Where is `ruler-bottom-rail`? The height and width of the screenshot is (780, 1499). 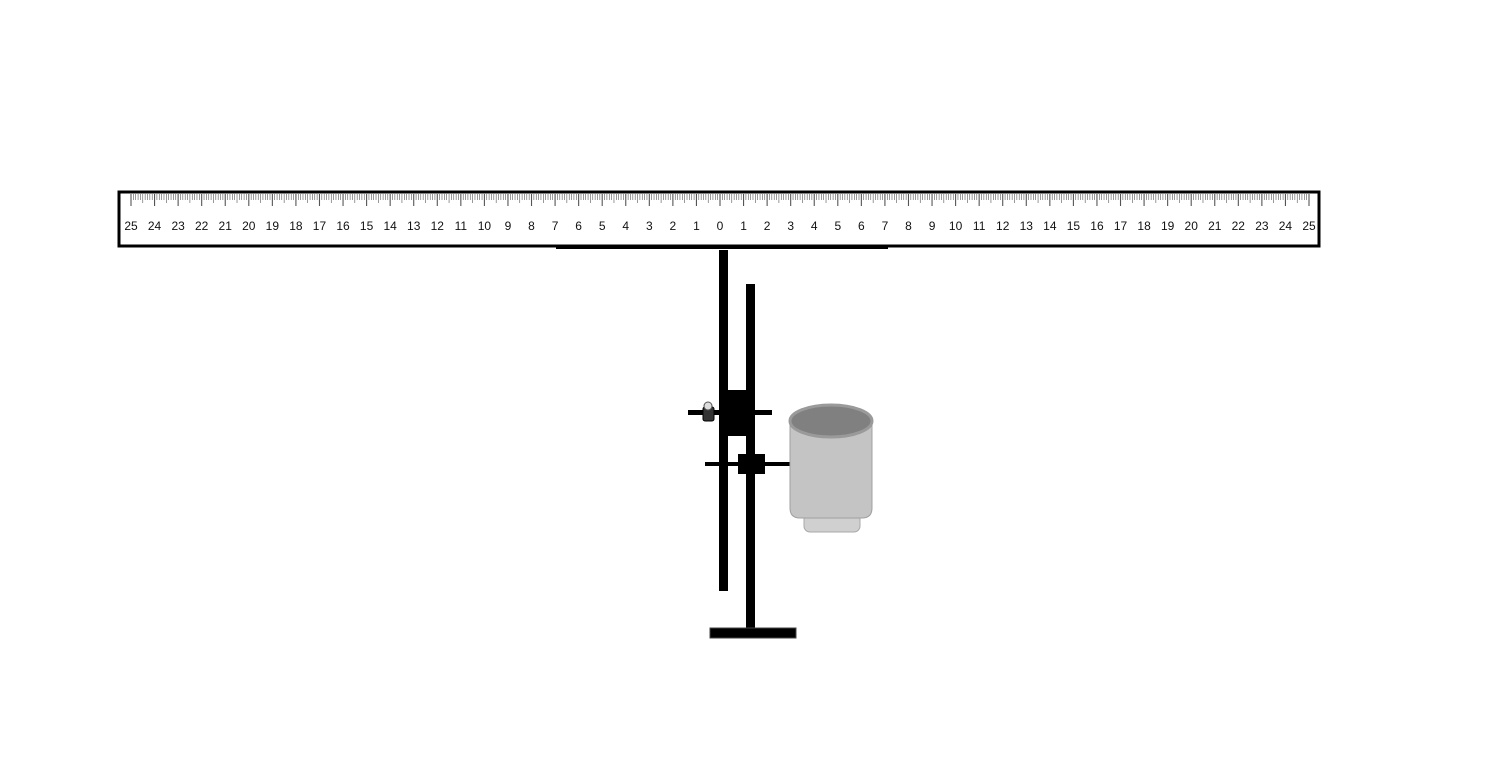
ruler-bottom-rail is located at coordinates (722, 247).